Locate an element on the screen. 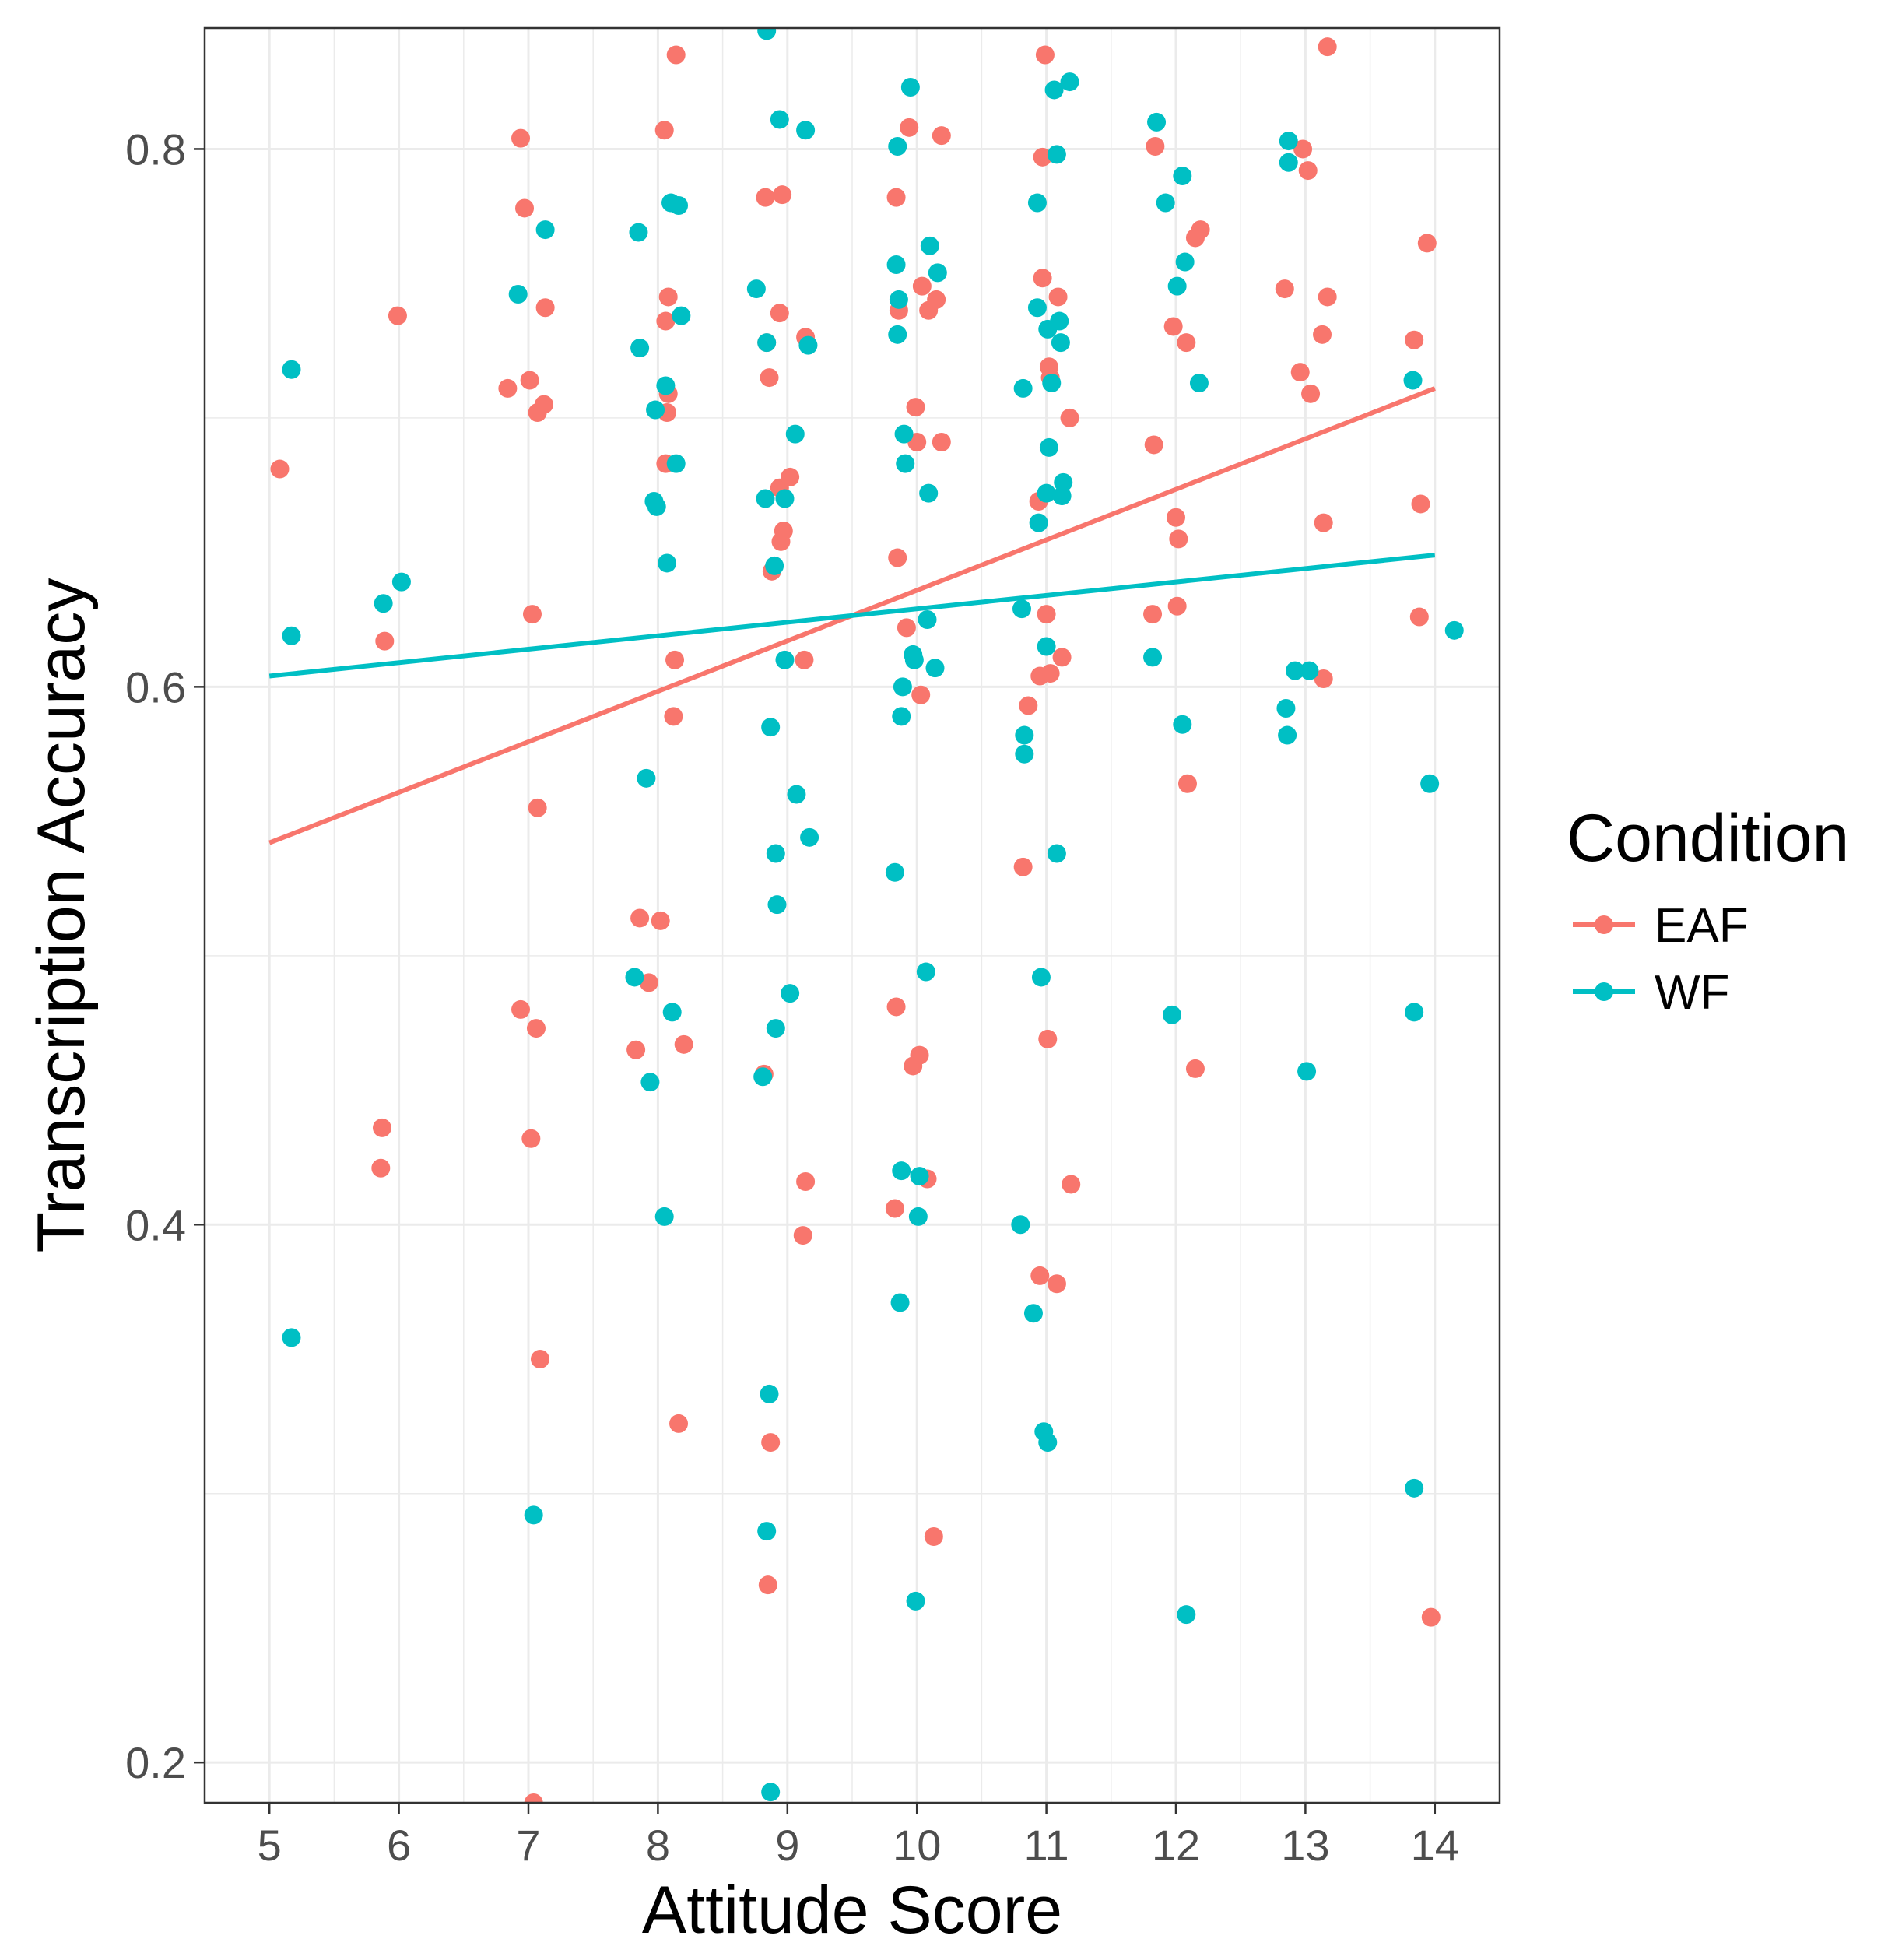  y-axis-ticks: 0.2 0.4 0.6 0.8 is located at coordinates (165, 956).